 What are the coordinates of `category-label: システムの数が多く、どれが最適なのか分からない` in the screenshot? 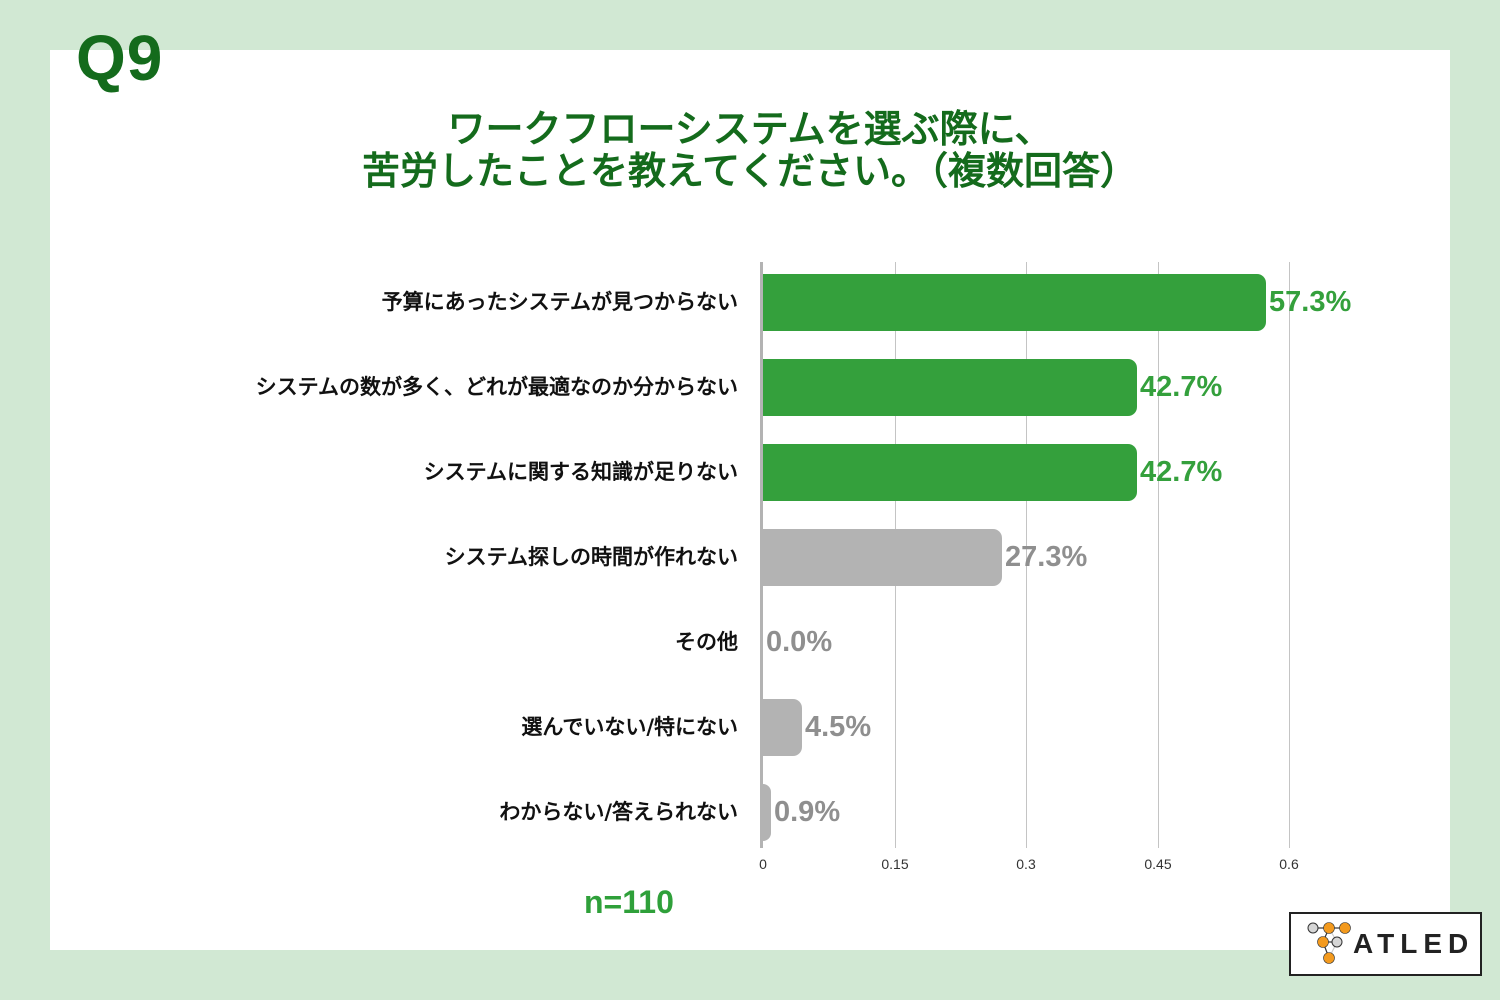 It's located at (496, 387).